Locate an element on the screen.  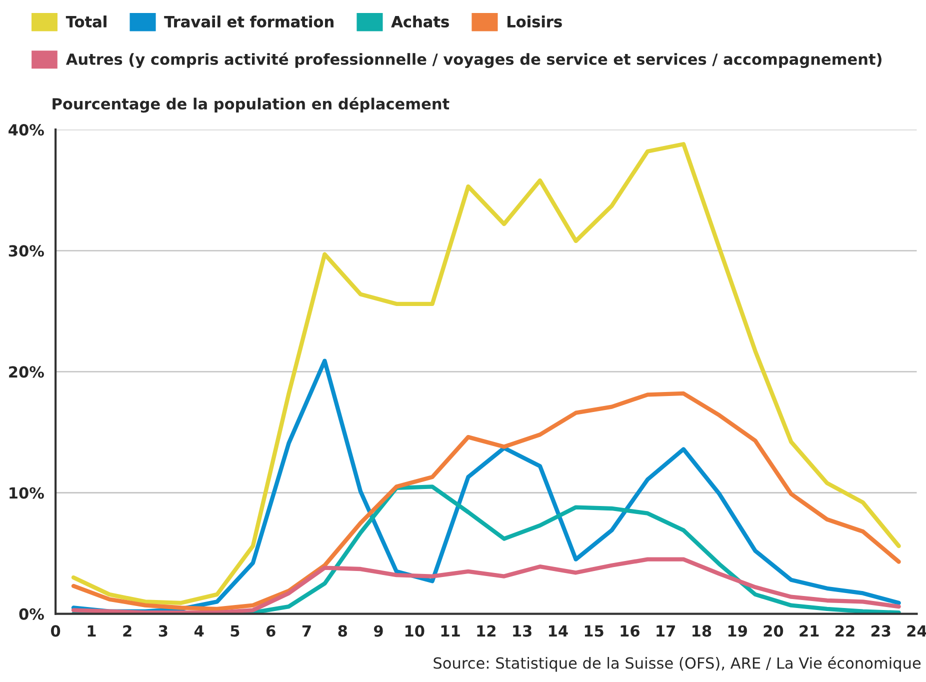
x-tick-label: 22 is located at coordinates (845, 631).